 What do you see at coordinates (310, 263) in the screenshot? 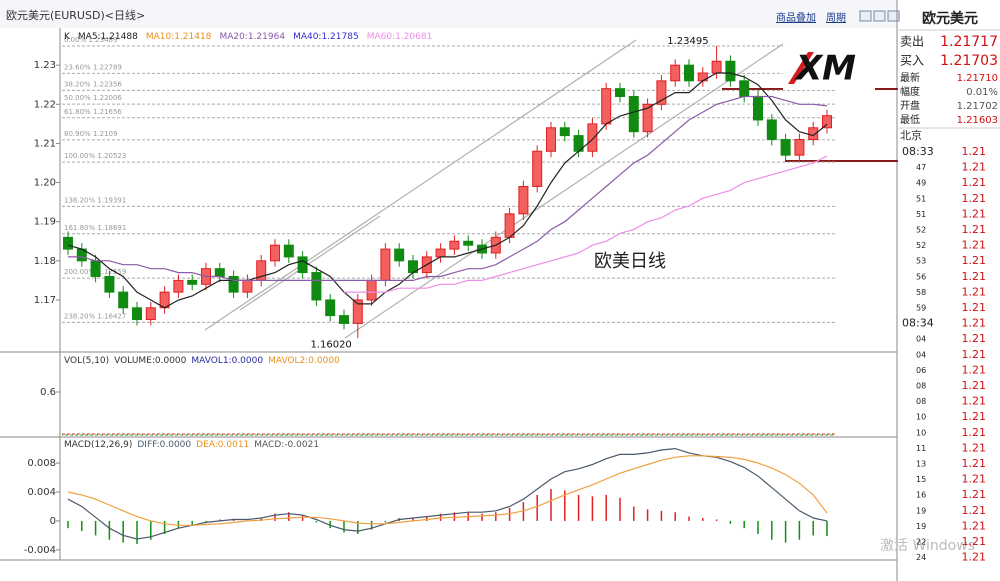
I see `channel-line` at bounding box center [310, 263].